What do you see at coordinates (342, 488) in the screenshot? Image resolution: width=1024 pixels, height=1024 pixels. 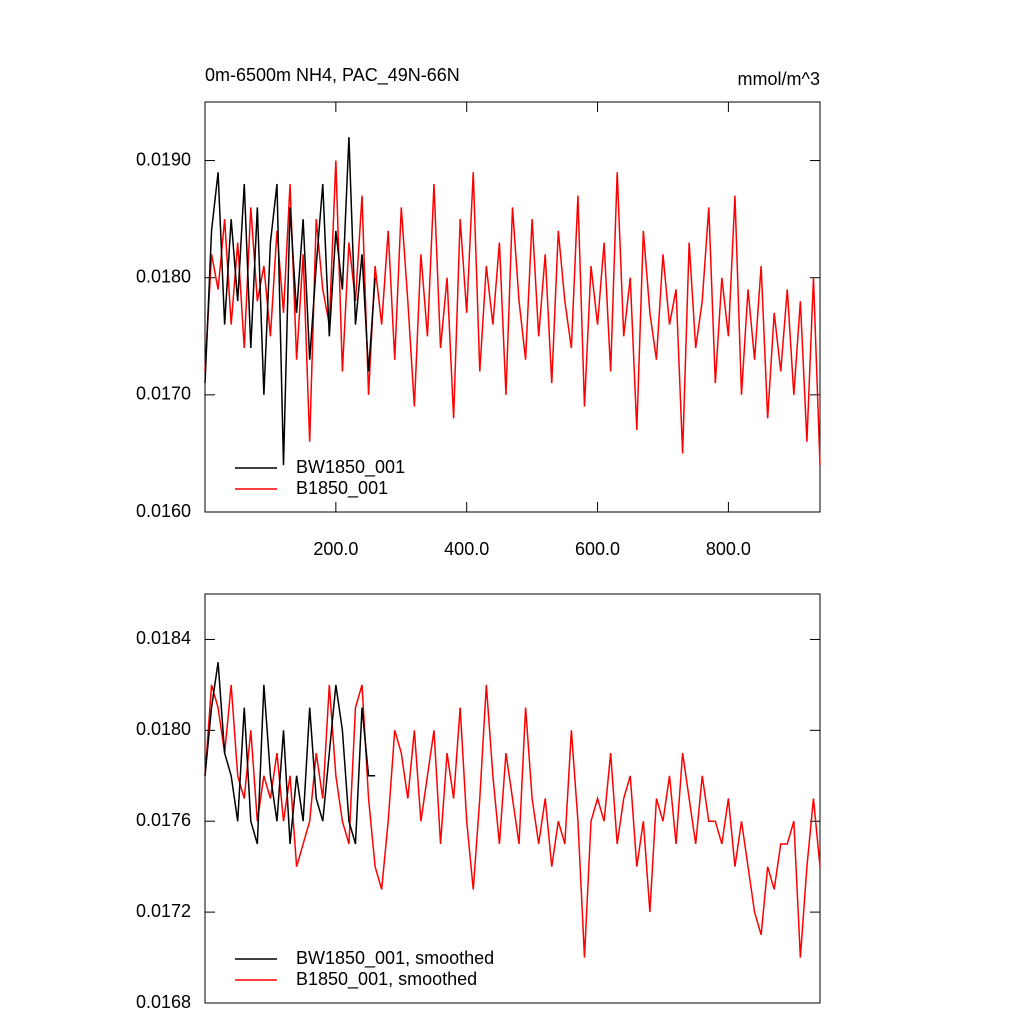 I see `legend-label: B1850_001` at bounding box center [342, 488].